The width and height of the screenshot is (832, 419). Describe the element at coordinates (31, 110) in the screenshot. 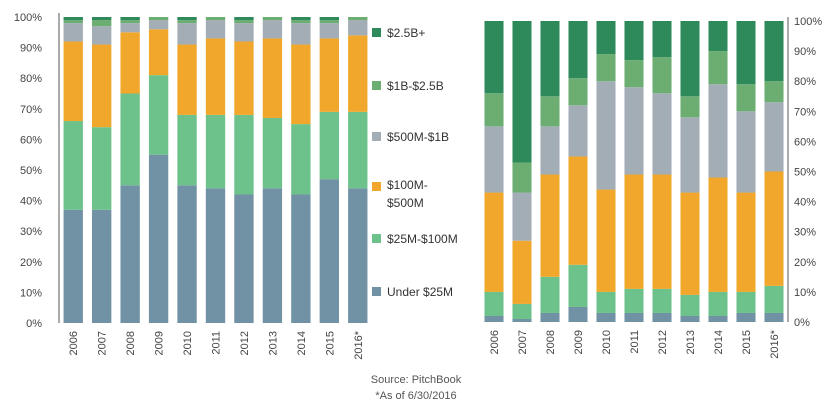

I see `y-tick-label: 70%` at that location.